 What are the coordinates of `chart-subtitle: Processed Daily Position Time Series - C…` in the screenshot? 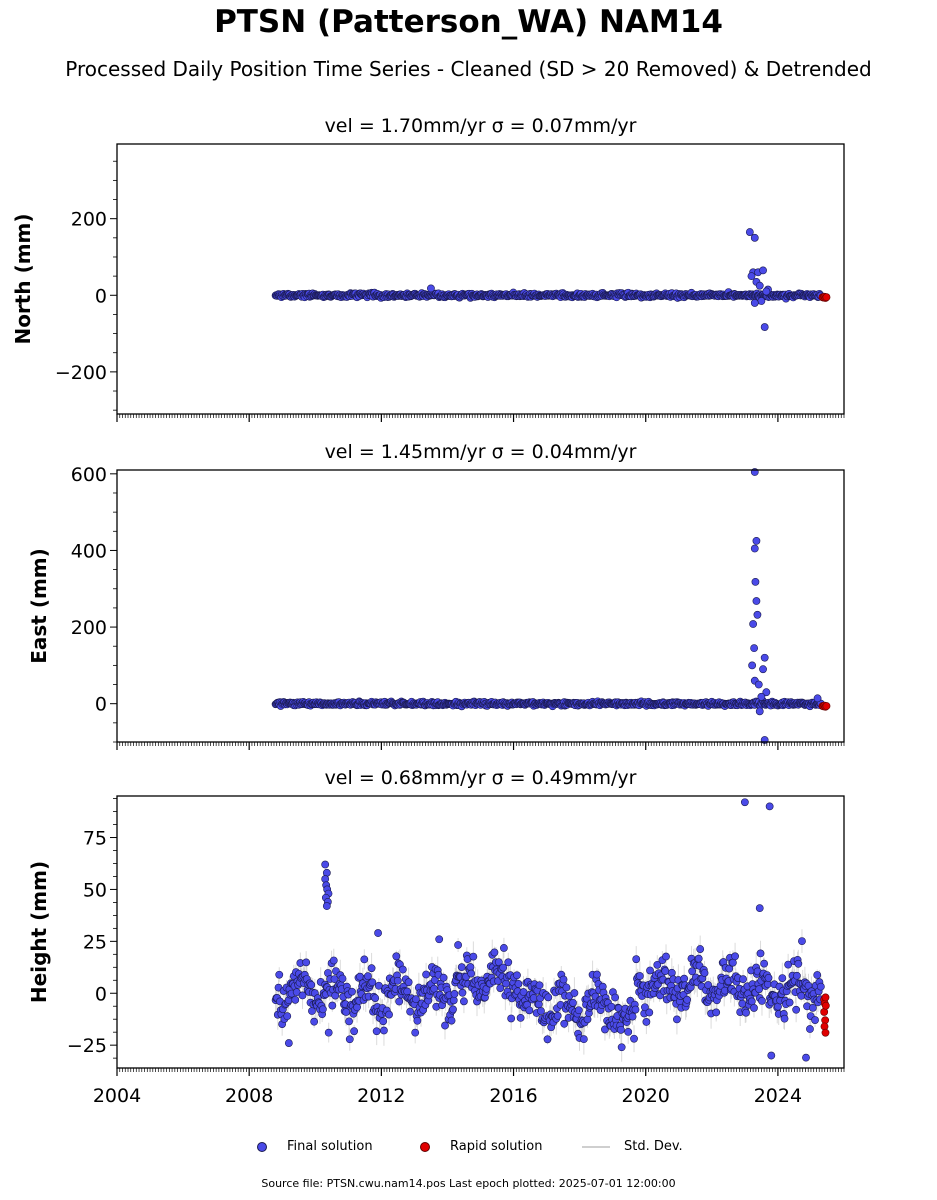 It's located at (468, 69).